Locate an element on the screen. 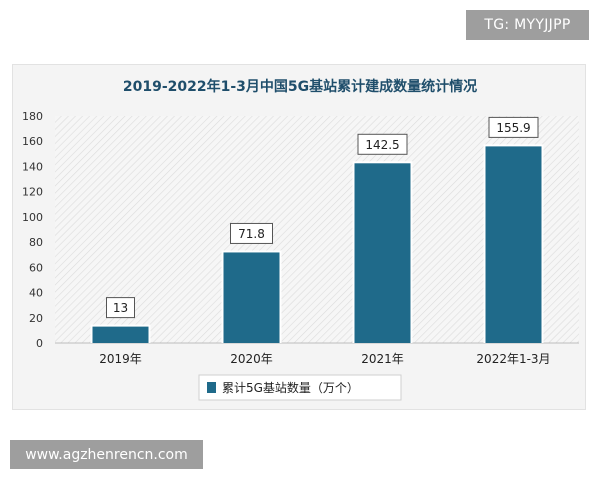 This screenshot has height=480, width=600. data-label: 142.5 is located at coordinates (382, 145).